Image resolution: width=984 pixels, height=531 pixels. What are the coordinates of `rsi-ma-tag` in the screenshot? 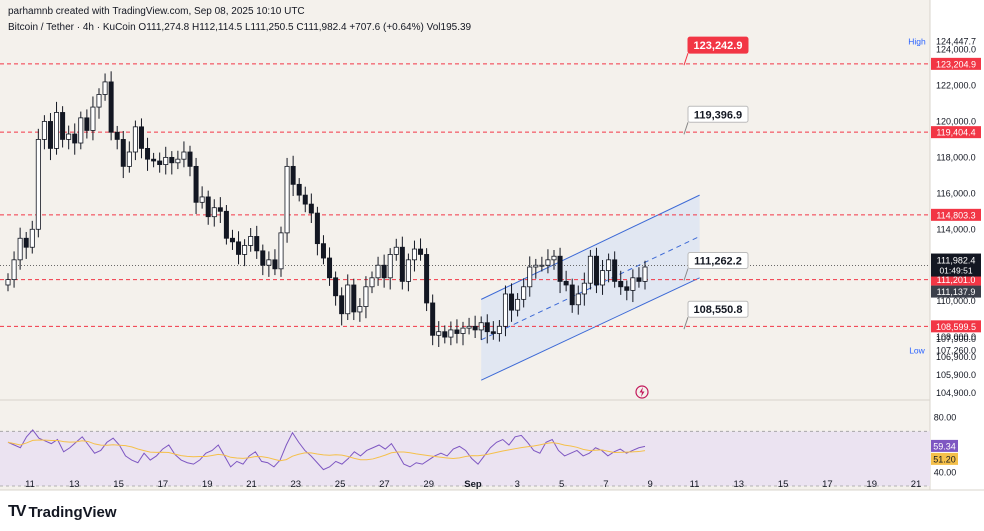 It's located at (944, 458).